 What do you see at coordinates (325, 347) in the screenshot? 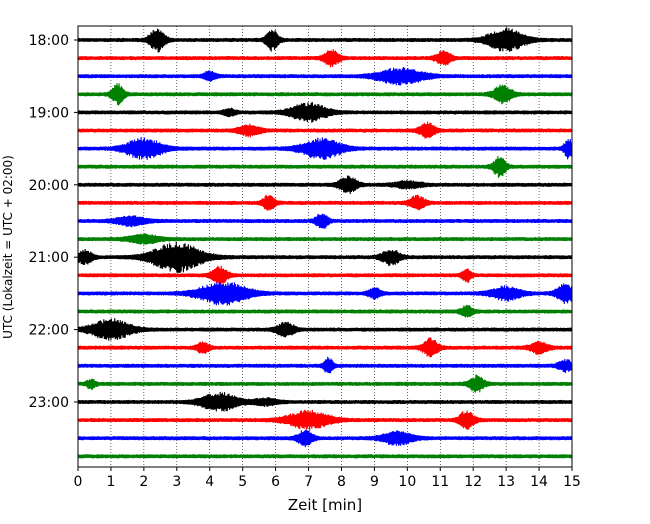
I see `trace-22:15` at bounding box center [325, 347].